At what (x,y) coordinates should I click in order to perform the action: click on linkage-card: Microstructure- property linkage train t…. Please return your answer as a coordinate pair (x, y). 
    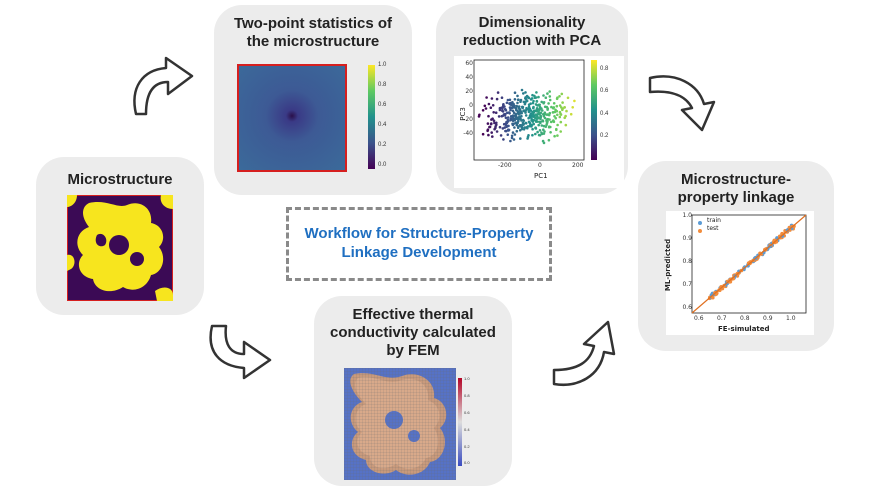
    Looking at the image, I should click on (736, 256).